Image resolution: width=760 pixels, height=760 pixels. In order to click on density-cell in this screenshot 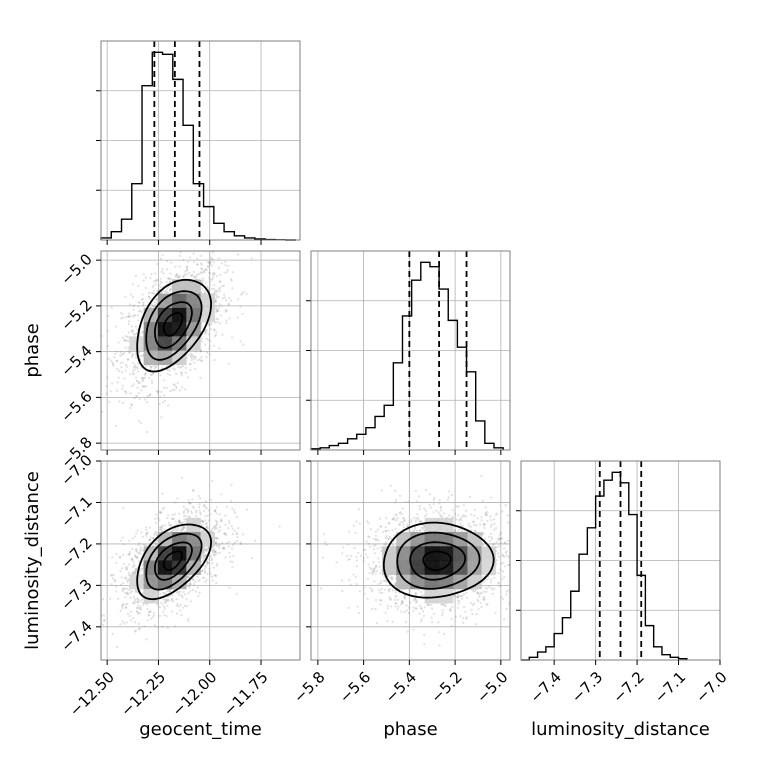, I will do `click(179, 568)`.